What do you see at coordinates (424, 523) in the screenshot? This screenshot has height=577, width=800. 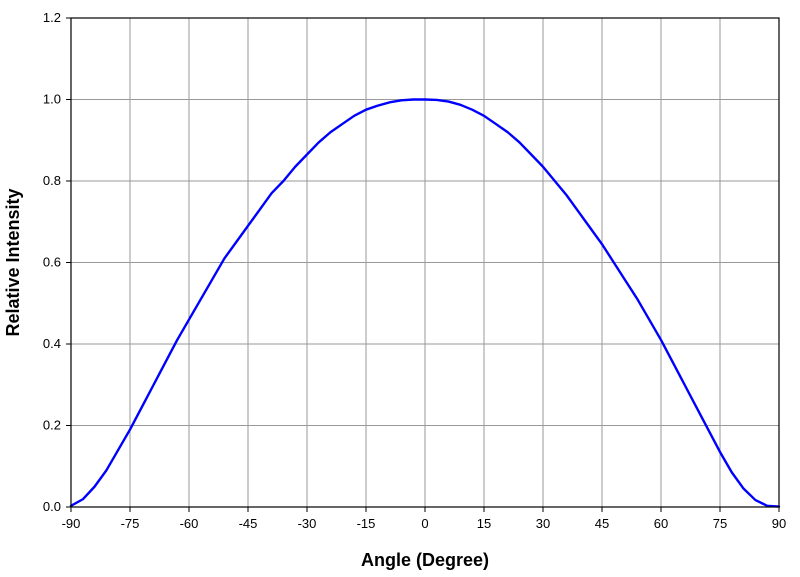 I see `x-tick-label: 0` at bounding box center [424, 523].